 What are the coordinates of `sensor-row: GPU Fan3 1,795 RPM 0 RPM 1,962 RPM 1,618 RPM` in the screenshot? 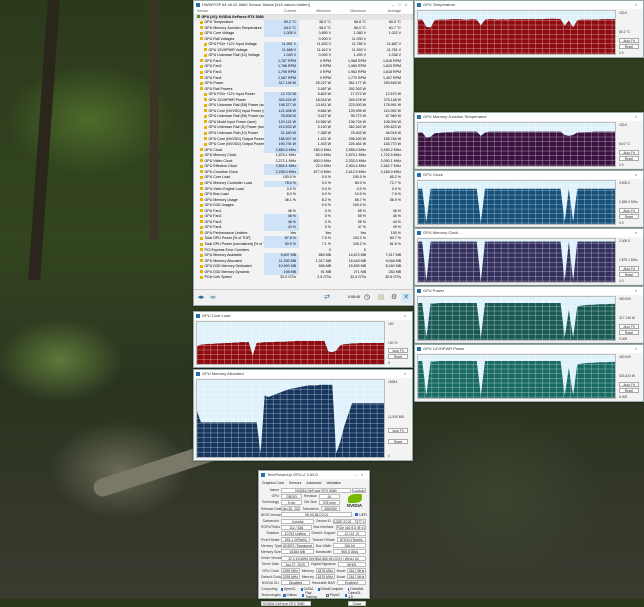 It's located at (303, 73).